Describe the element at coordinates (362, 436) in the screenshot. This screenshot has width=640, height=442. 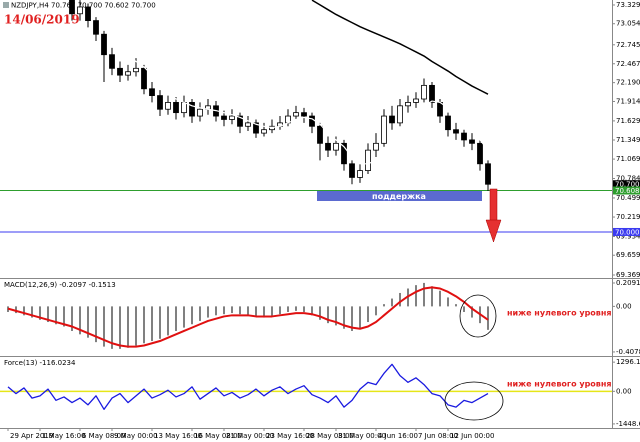
I see `x-tick-label: 31 May 00:00` at that location.